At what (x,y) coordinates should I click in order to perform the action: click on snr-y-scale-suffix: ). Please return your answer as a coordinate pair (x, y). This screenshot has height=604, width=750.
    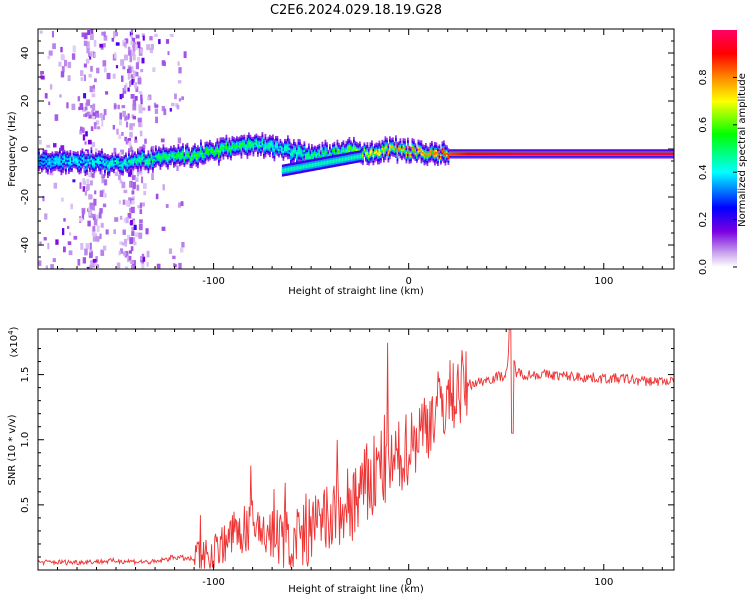
    Looking at the image, I should click on (14, 328).